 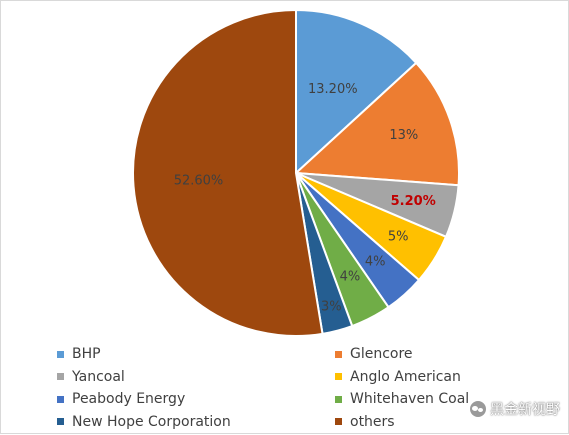 I want to click on legend-label: Yancoal, so click(x=98, y=376).